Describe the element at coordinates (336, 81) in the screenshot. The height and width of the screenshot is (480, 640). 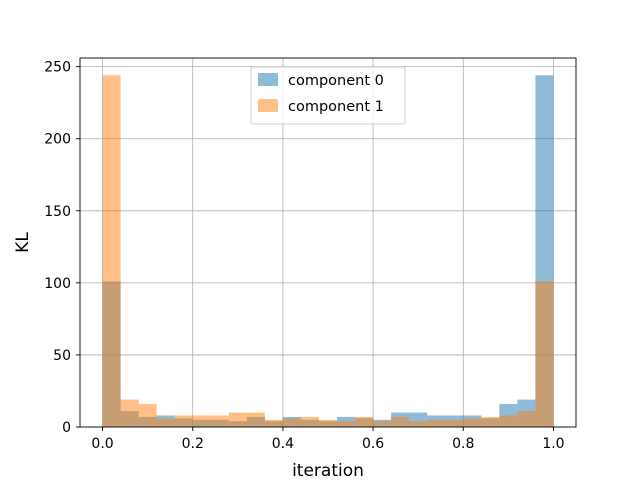
I see `legend-label: component 0` at that location.